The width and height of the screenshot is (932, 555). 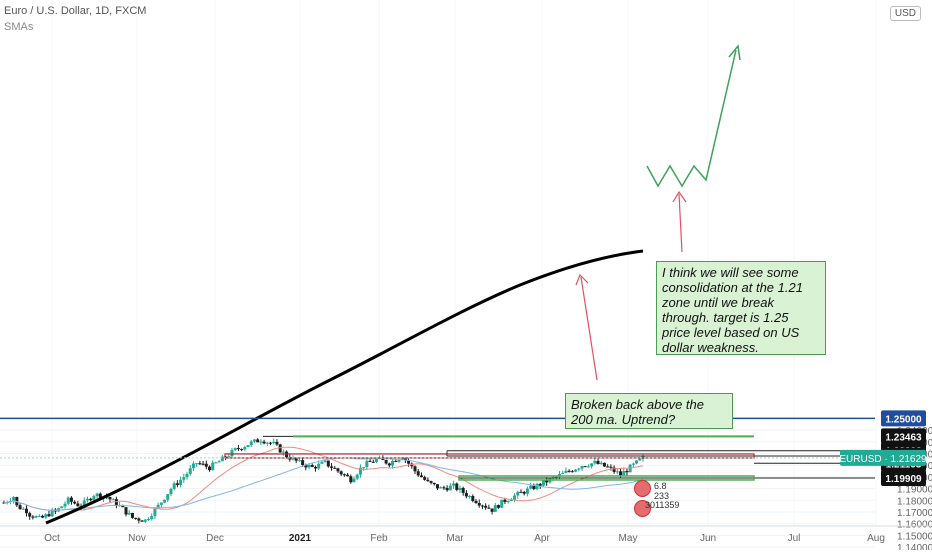 What do you see at coordinates (914, 536) in the screenshot?
I see `y-tick-label: 1.15000` at bounding box center [914, 536].